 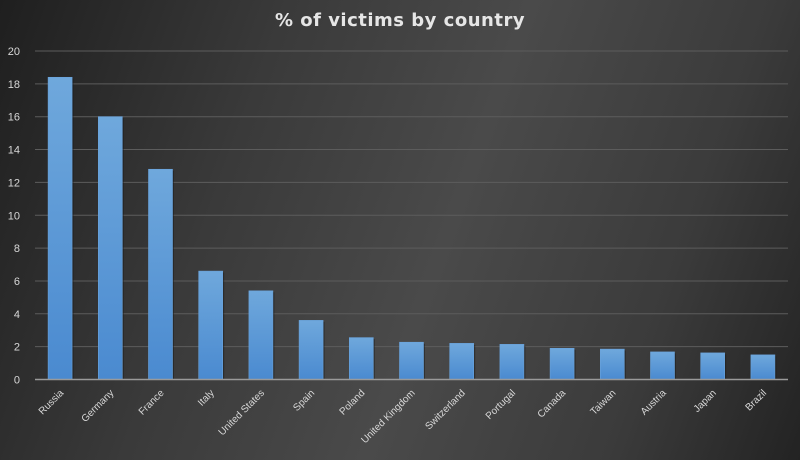 I want to click on y-tick-label: 16, so click(x=14, y=118).